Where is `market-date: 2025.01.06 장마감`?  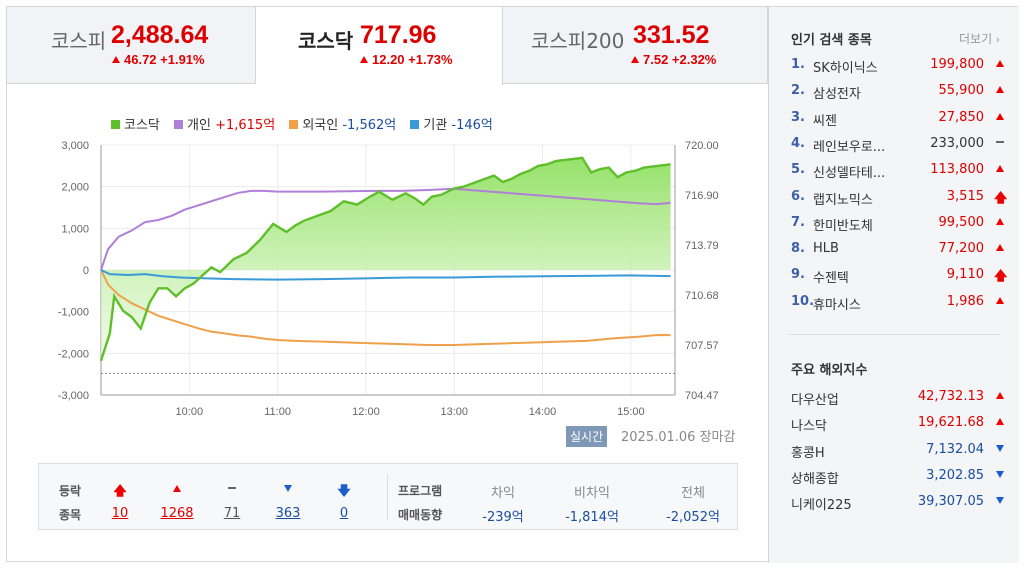
market-date: 2025.01.06 장마감 is located at coordinates (678, 437).